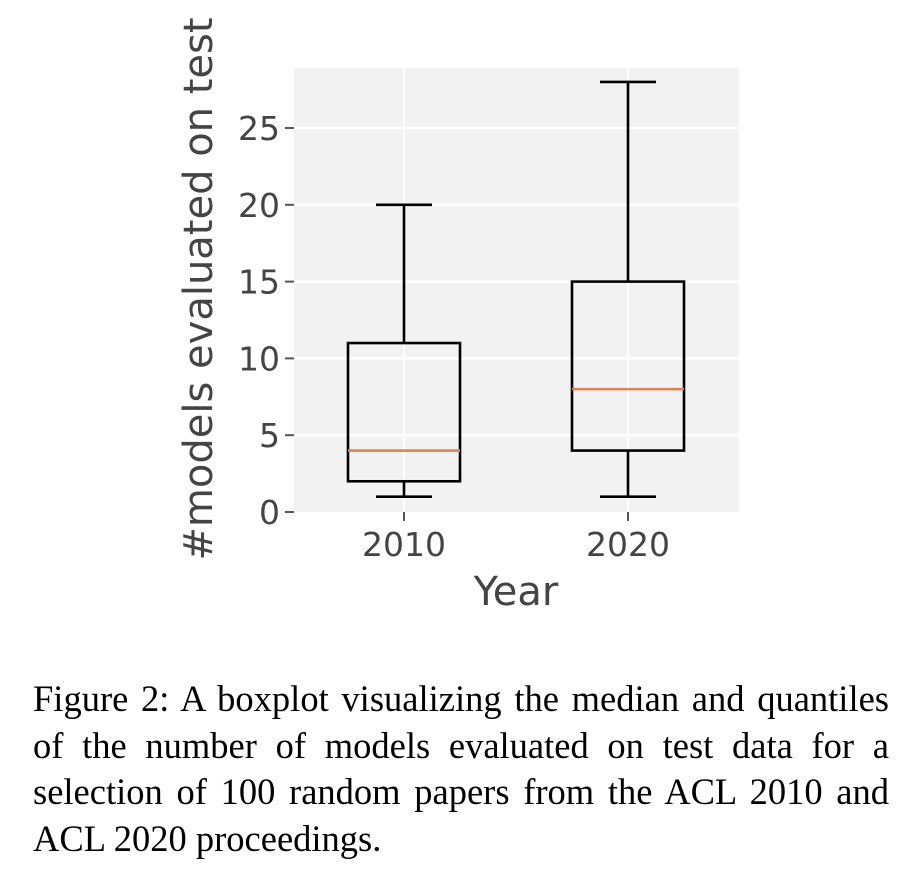 Image resolution: width=907 pixels, height=872 pixels. Describe the element at coordinates (269, 435) in the screenshot. I see `y-tick-label: 5` at that location.